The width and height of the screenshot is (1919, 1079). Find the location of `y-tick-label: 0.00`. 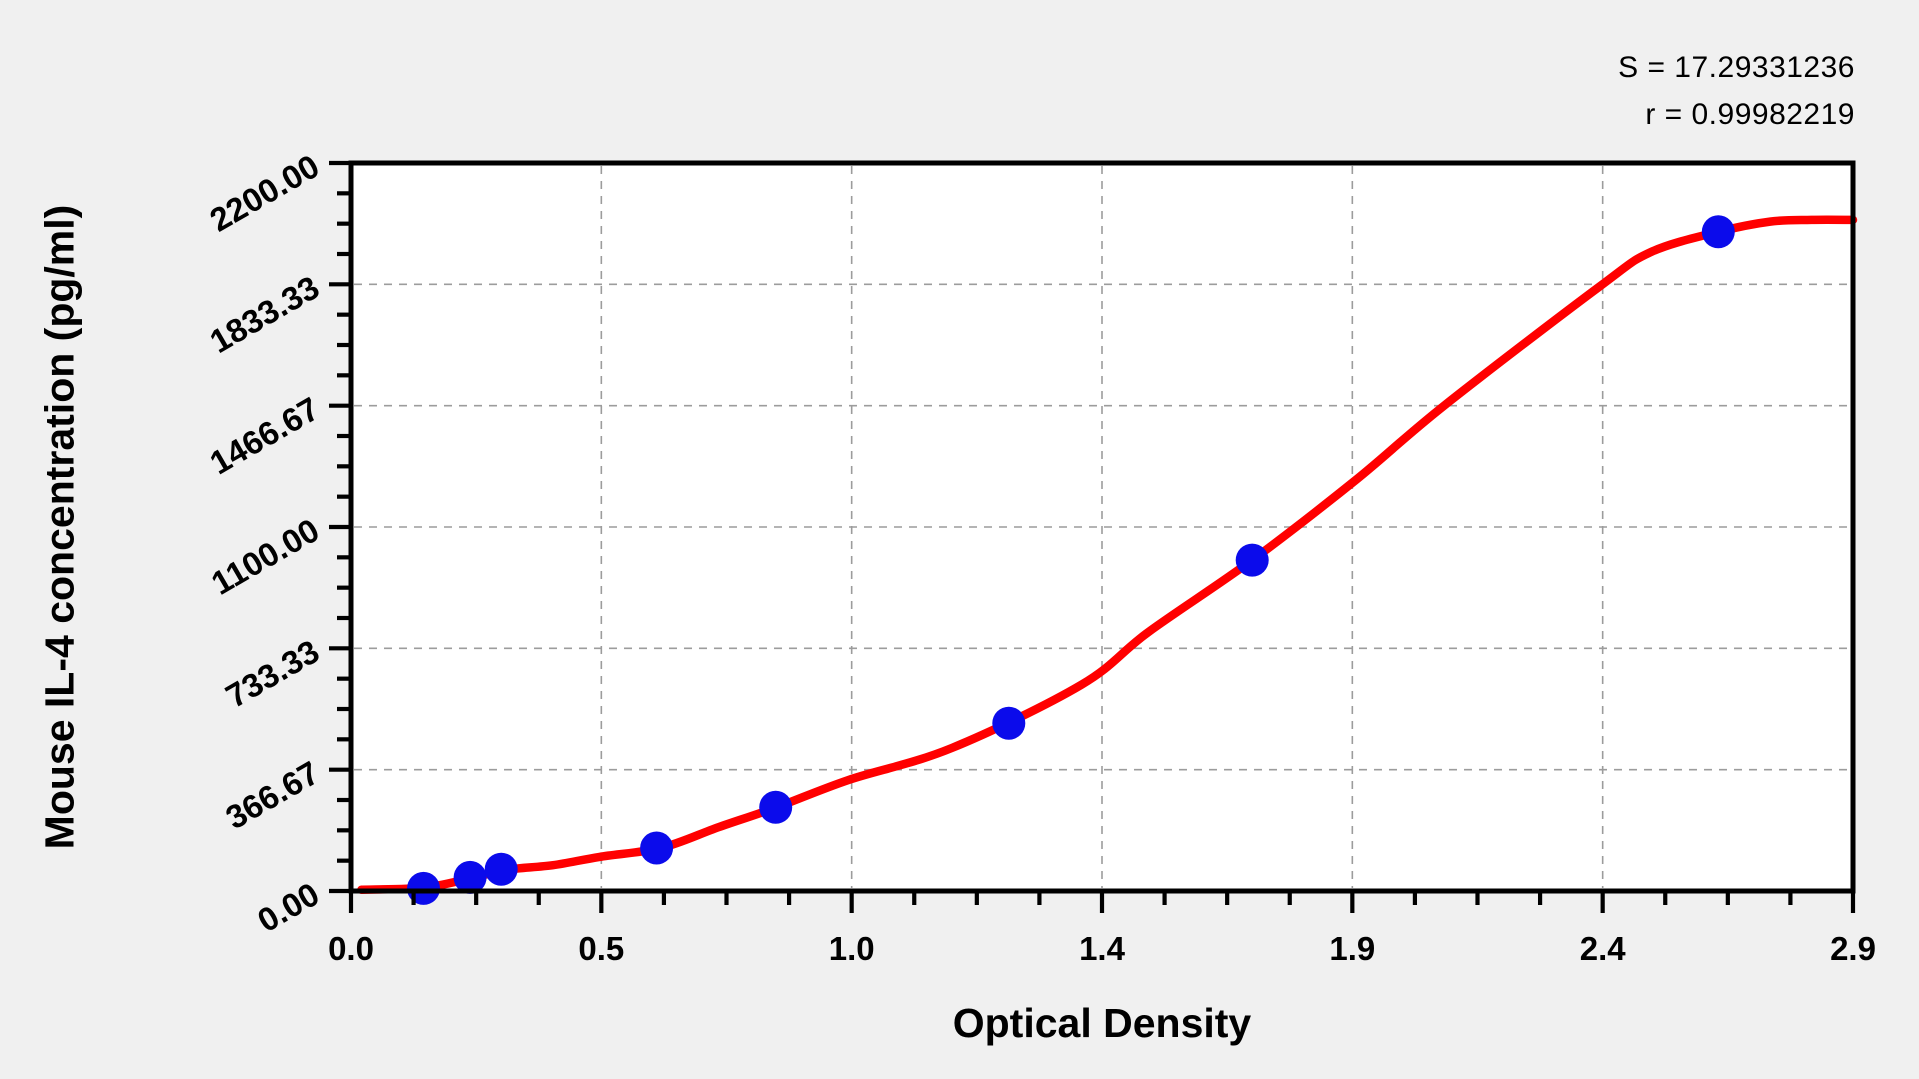

y-tick-label: 0.00 is located at coordinates (288, 907).